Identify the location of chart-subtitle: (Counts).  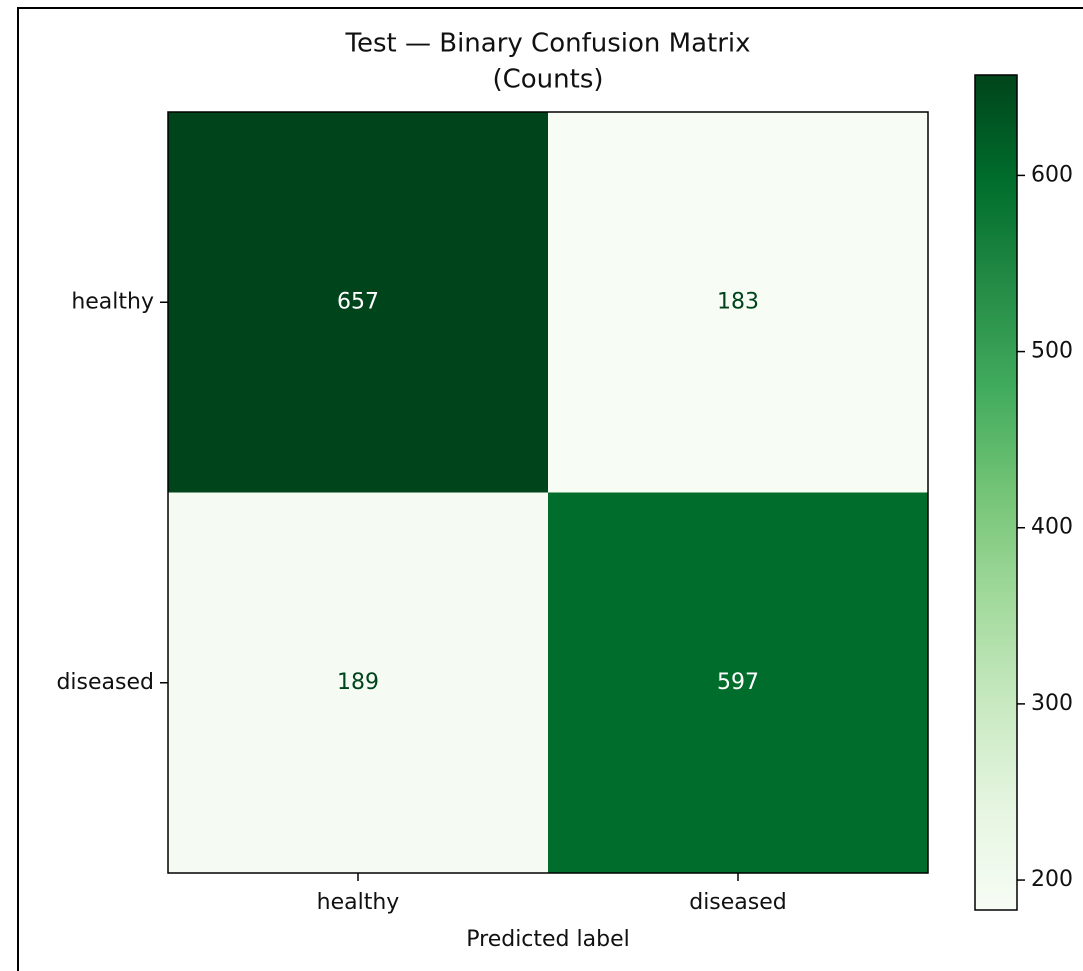
(547, 80).